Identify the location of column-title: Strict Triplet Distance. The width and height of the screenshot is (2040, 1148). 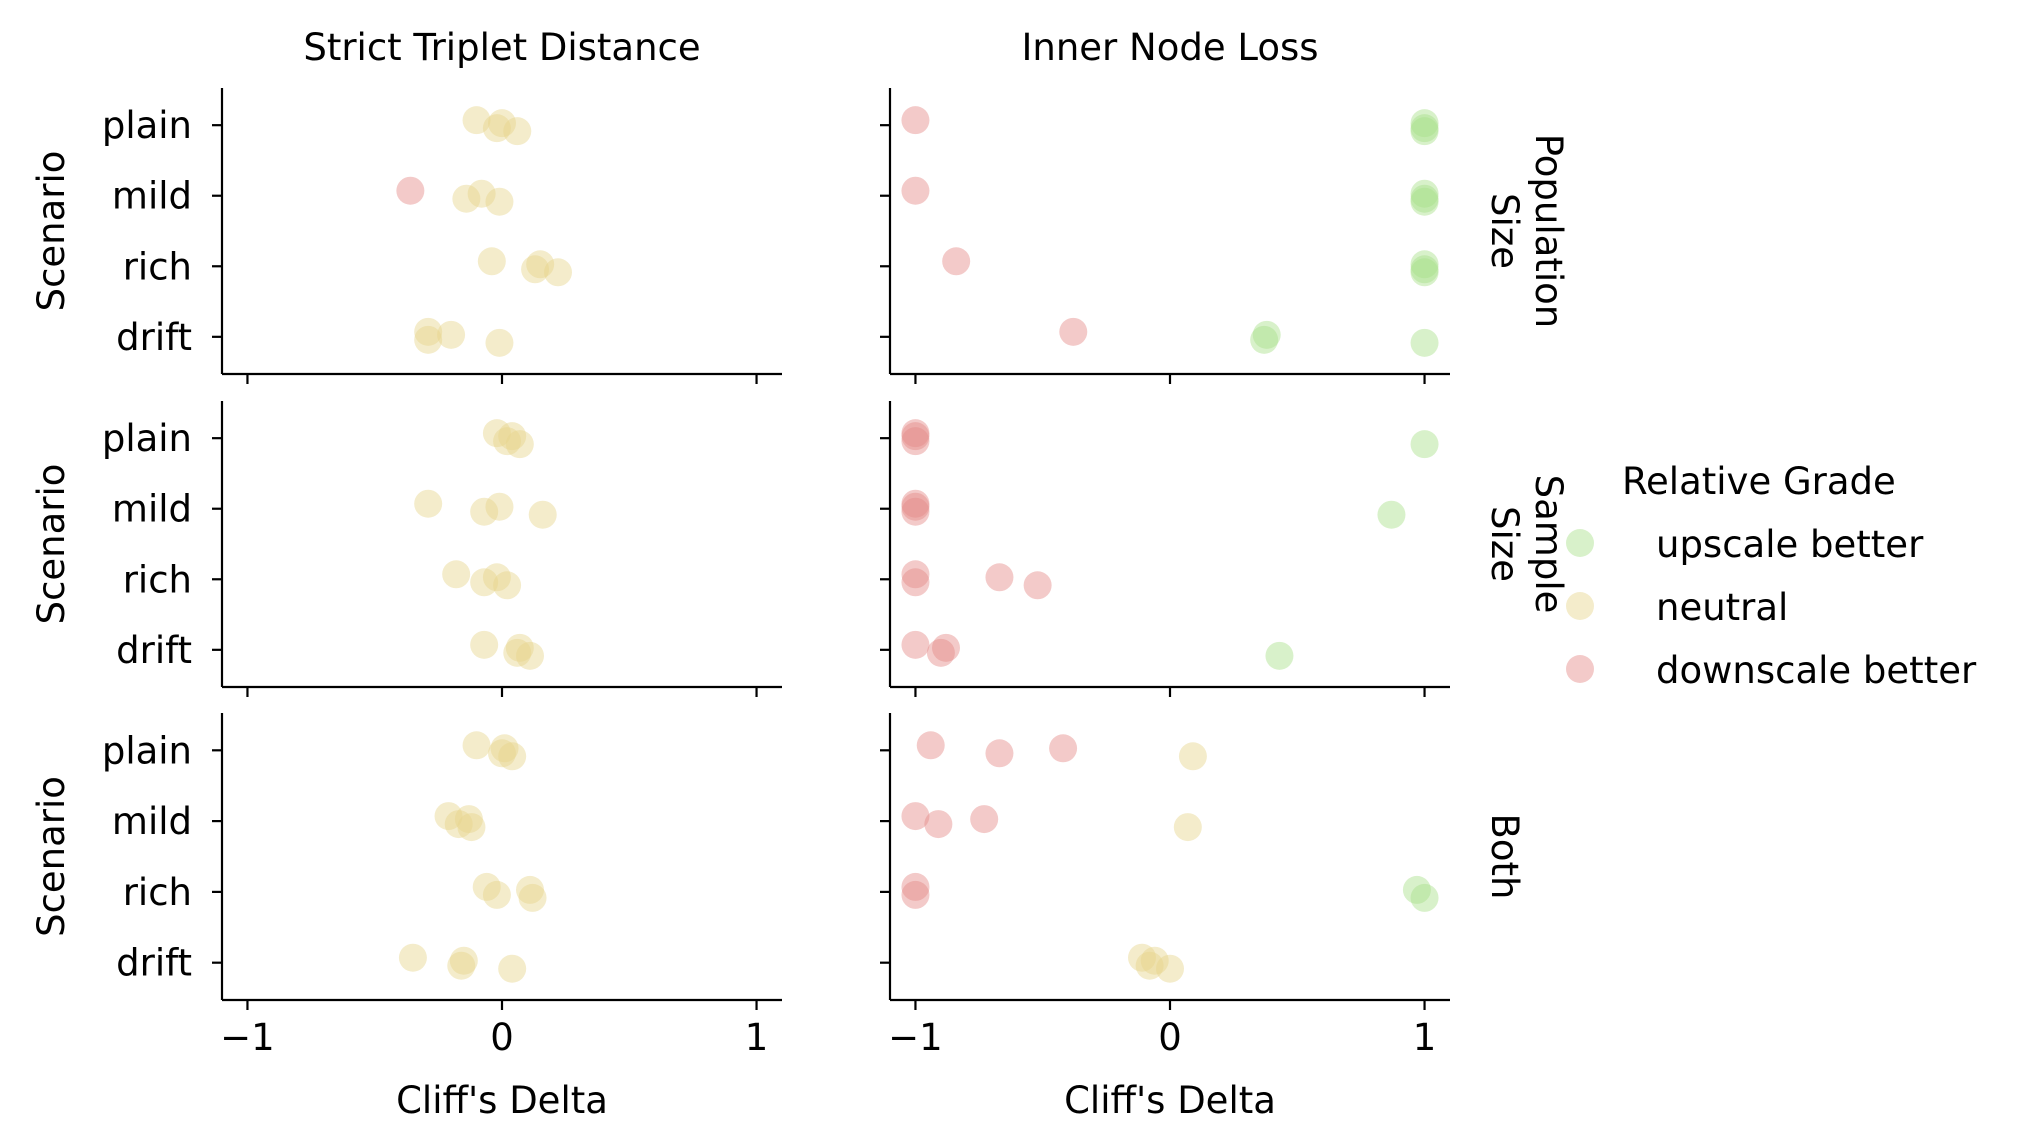
(501, 47).